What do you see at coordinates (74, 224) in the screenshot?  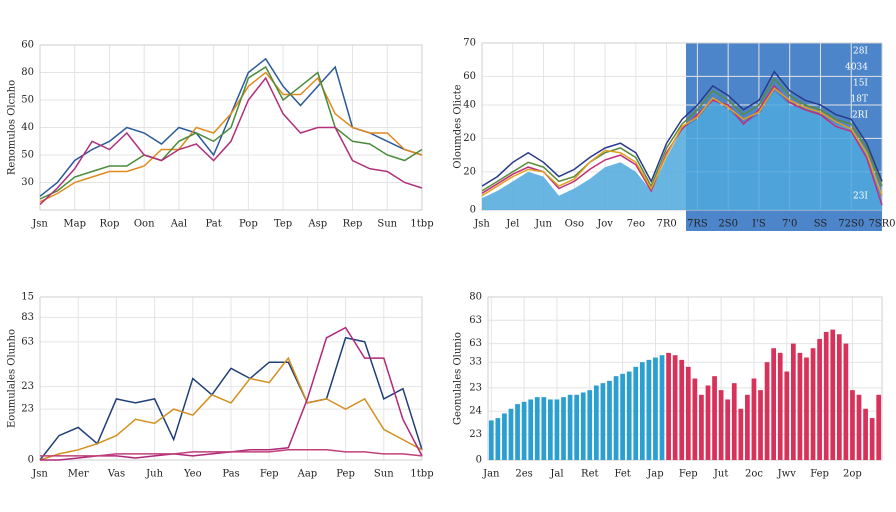 I see `x-tick-label: Map` at bounding box center [74, 224].